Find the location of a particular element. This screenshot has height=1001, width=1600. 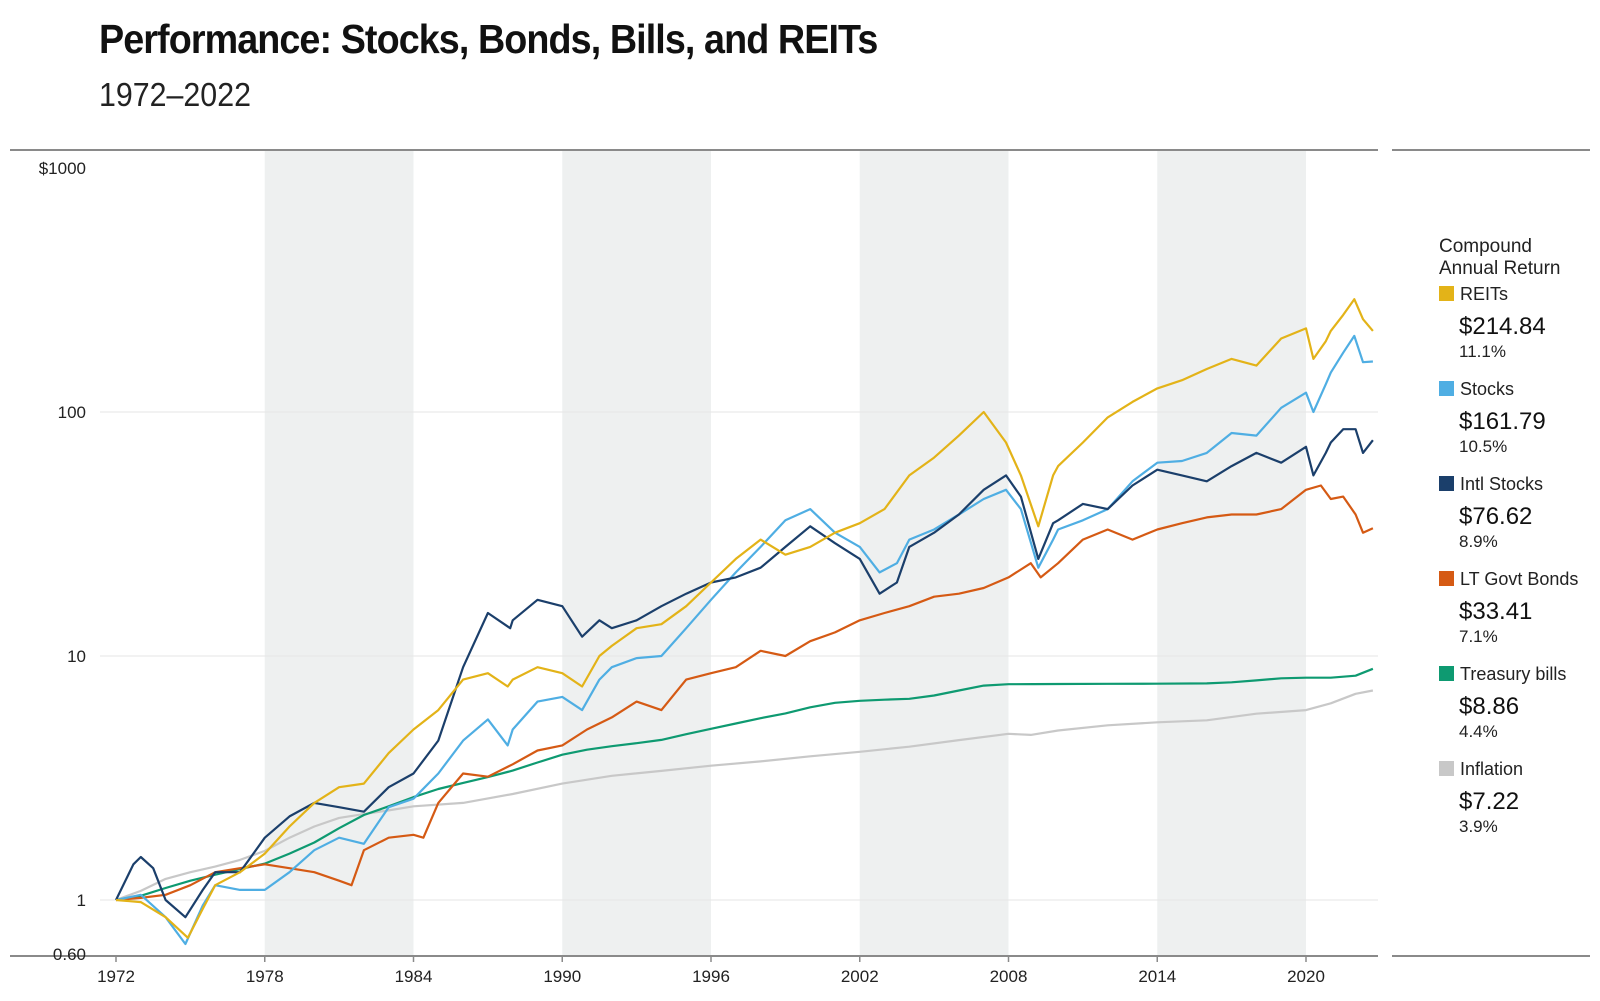

legend-name-intl-stocks: Intl Stocks is located at coordinates (1501, 484).